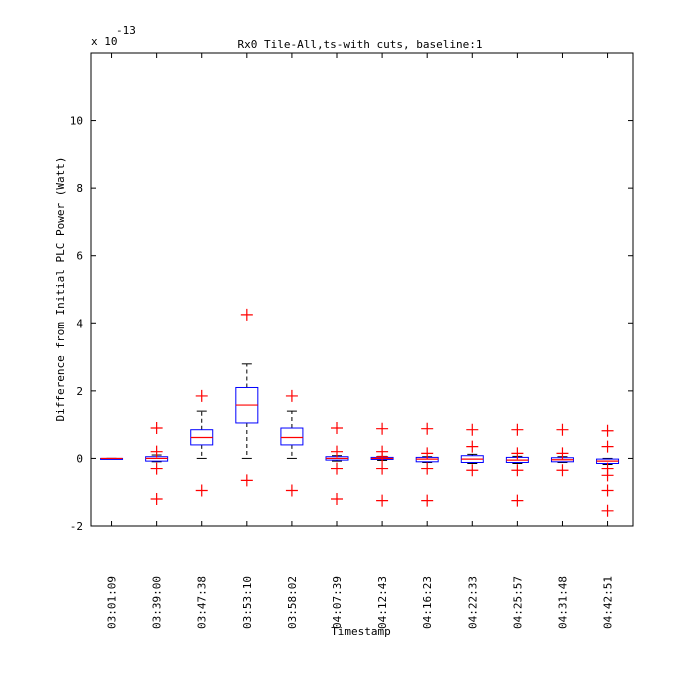 This screenshot has height=700, width=700. Describe the element at coordinates (126, 30) in the screenshot. I see `y-multiplier-exponent: -13` at that location.